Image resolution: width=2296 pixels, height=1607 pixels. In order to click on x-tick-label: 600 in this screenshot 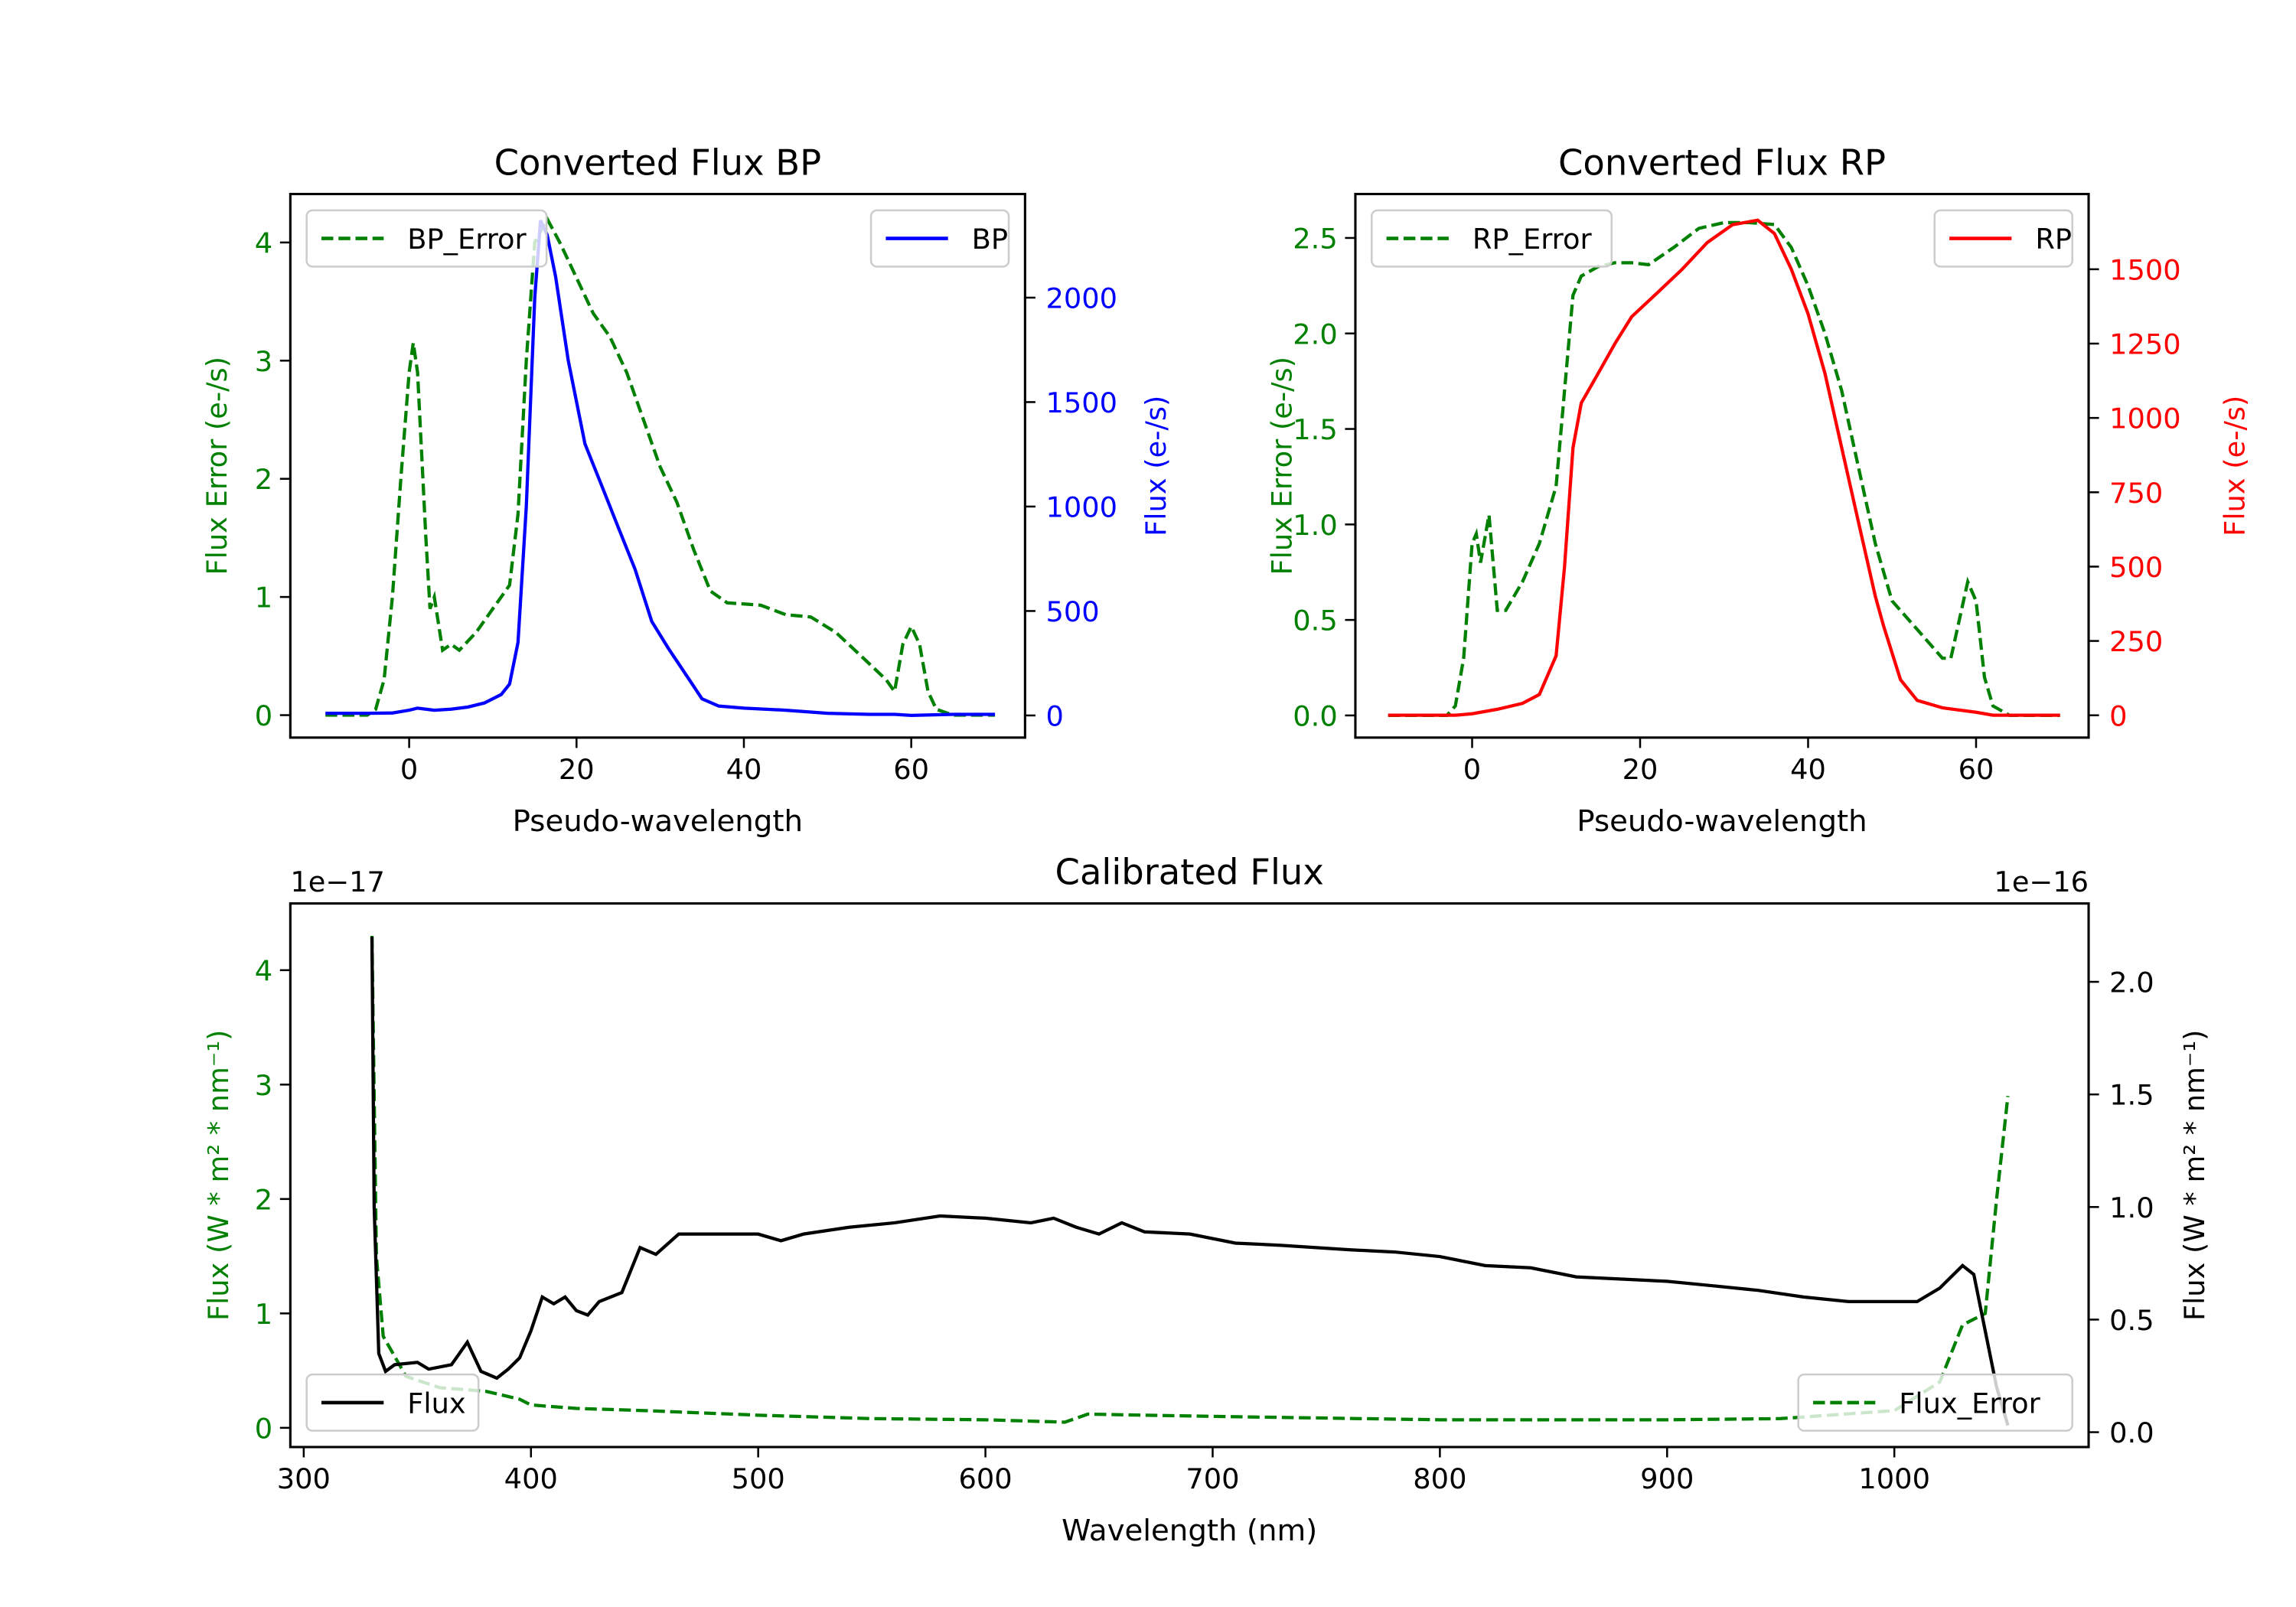, I will do `click(985, 1479)`.